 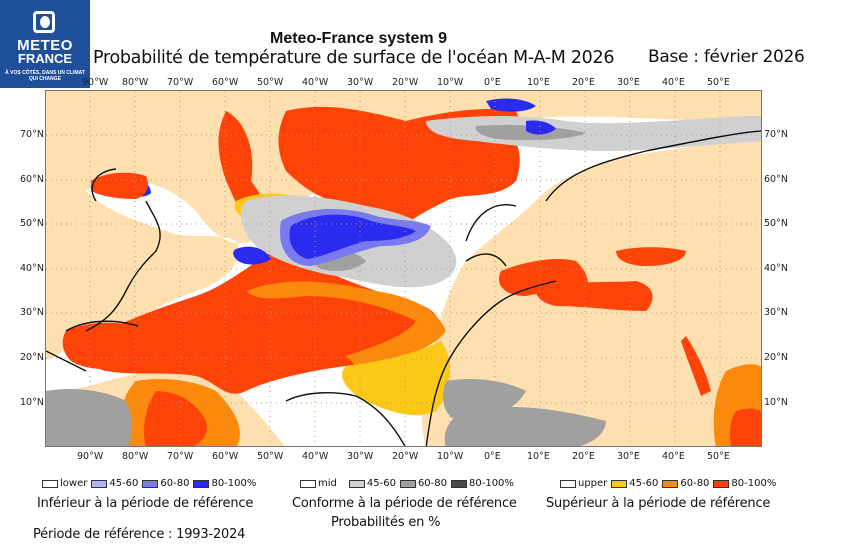 What do you see at coordinates (726, 57) in the screenshot?
I see `base-date: Base : février 2026` at bounding box center [726, 57].